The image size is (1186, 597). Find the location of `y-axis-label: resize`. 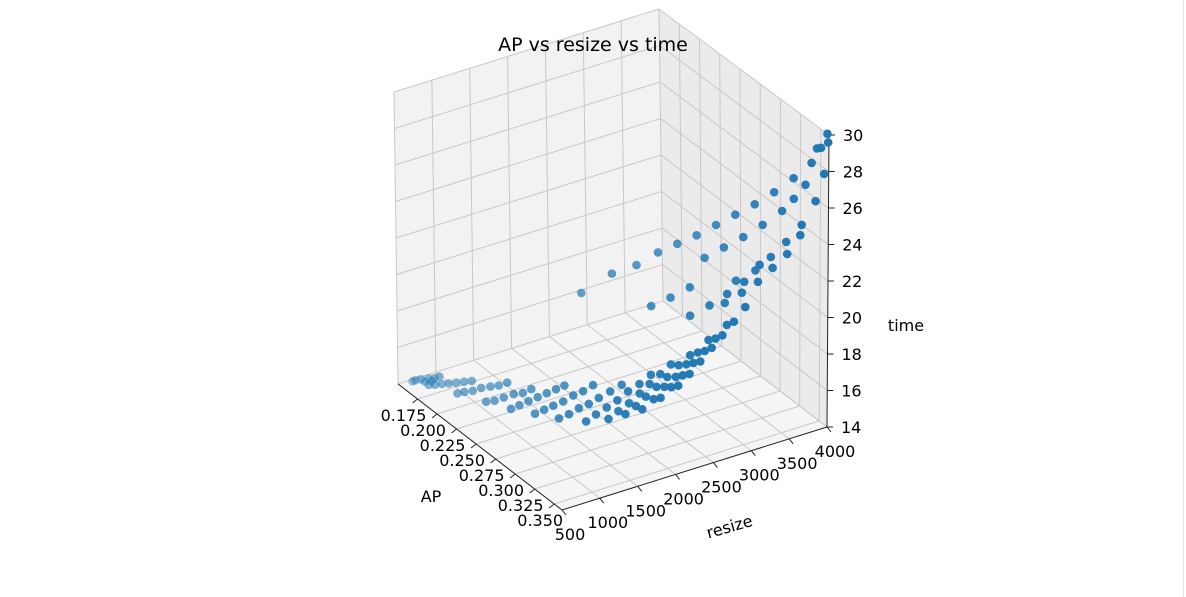

y-axis-label: resize is located at coordinates (729, 526).